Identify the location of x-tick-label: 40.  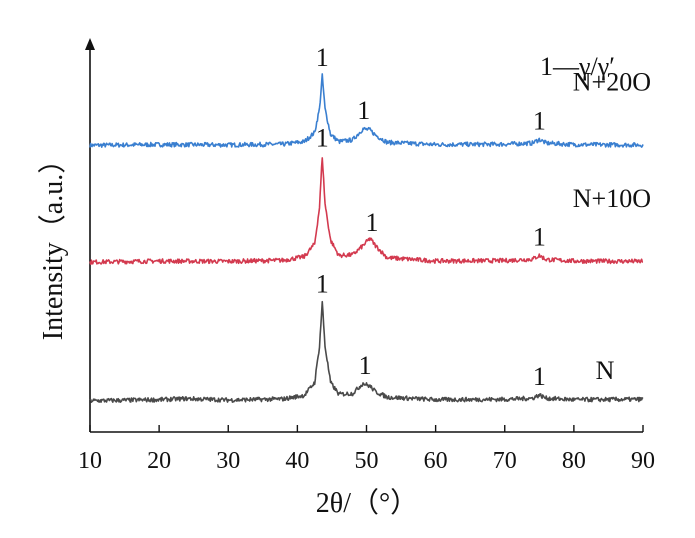
(297, 461).